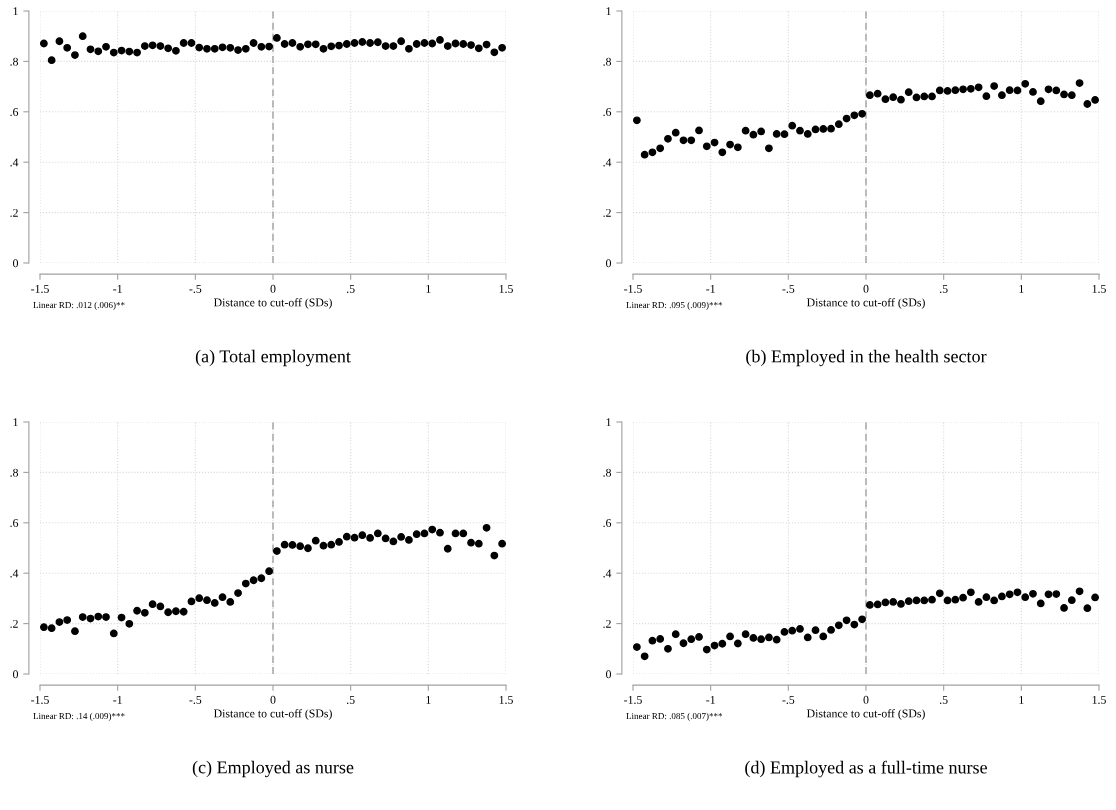 The height and width of the screenshot is (810, 1116). Describe the element at coordinates (866, 358) in the screenshot. I see `text: (b) Employed in the health sector` at that location.